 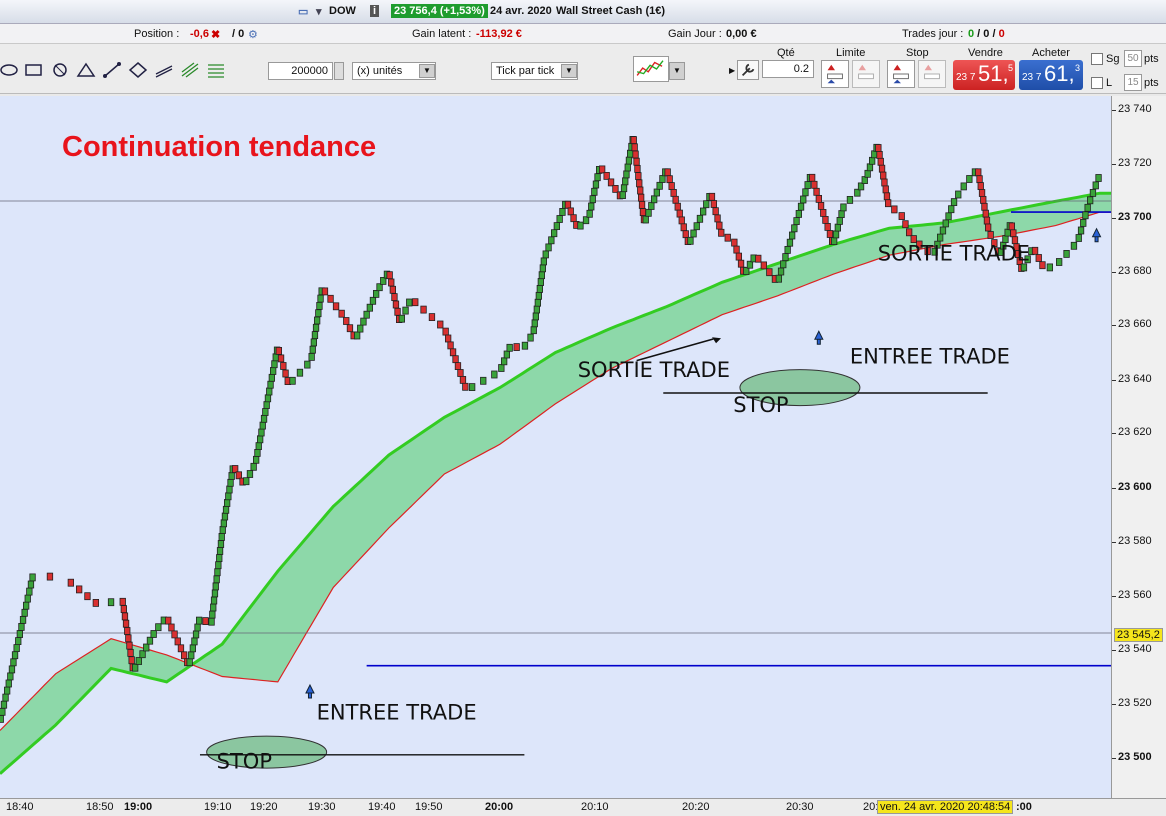 I want to click on x-tick-label: :00, so click(x=1024, y=807).